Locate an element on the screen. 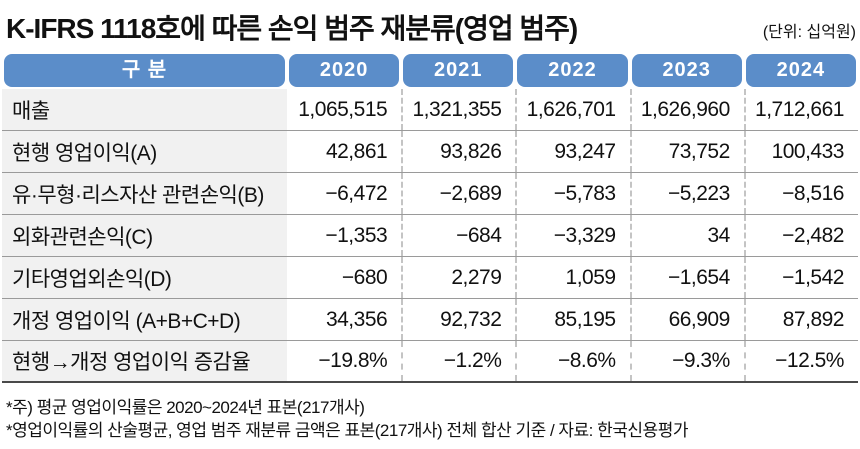  table-row-fx-related-pl: 외화관련손익(C) −1,353 −684 −3,329 34 −2,482 is located at coordinates (430, 236).